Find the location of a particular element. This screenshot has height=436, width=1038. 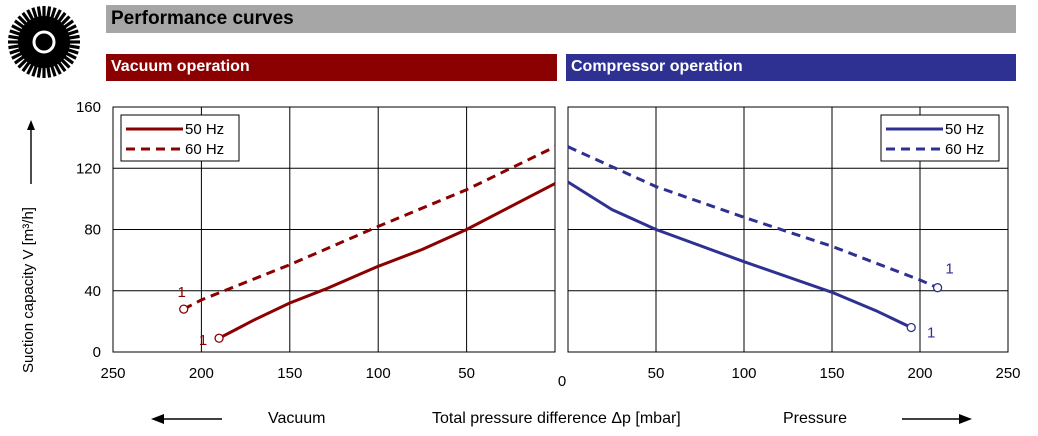

footer-vacuum-label: Vacuum is located at coordinates (297, 418).